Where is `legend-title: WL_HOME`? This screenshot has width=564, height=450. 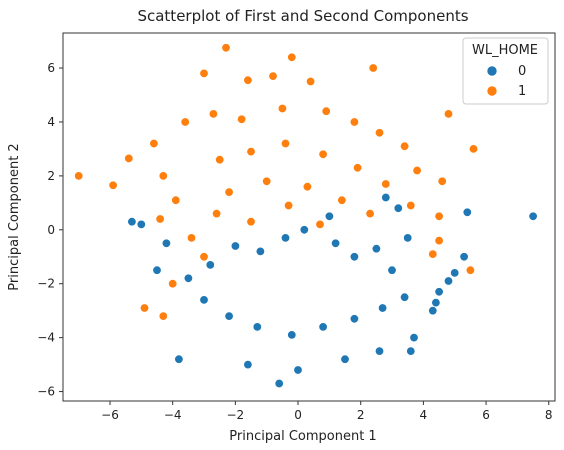
legend-title: WL_HOME is located at coordinates (505, 50).